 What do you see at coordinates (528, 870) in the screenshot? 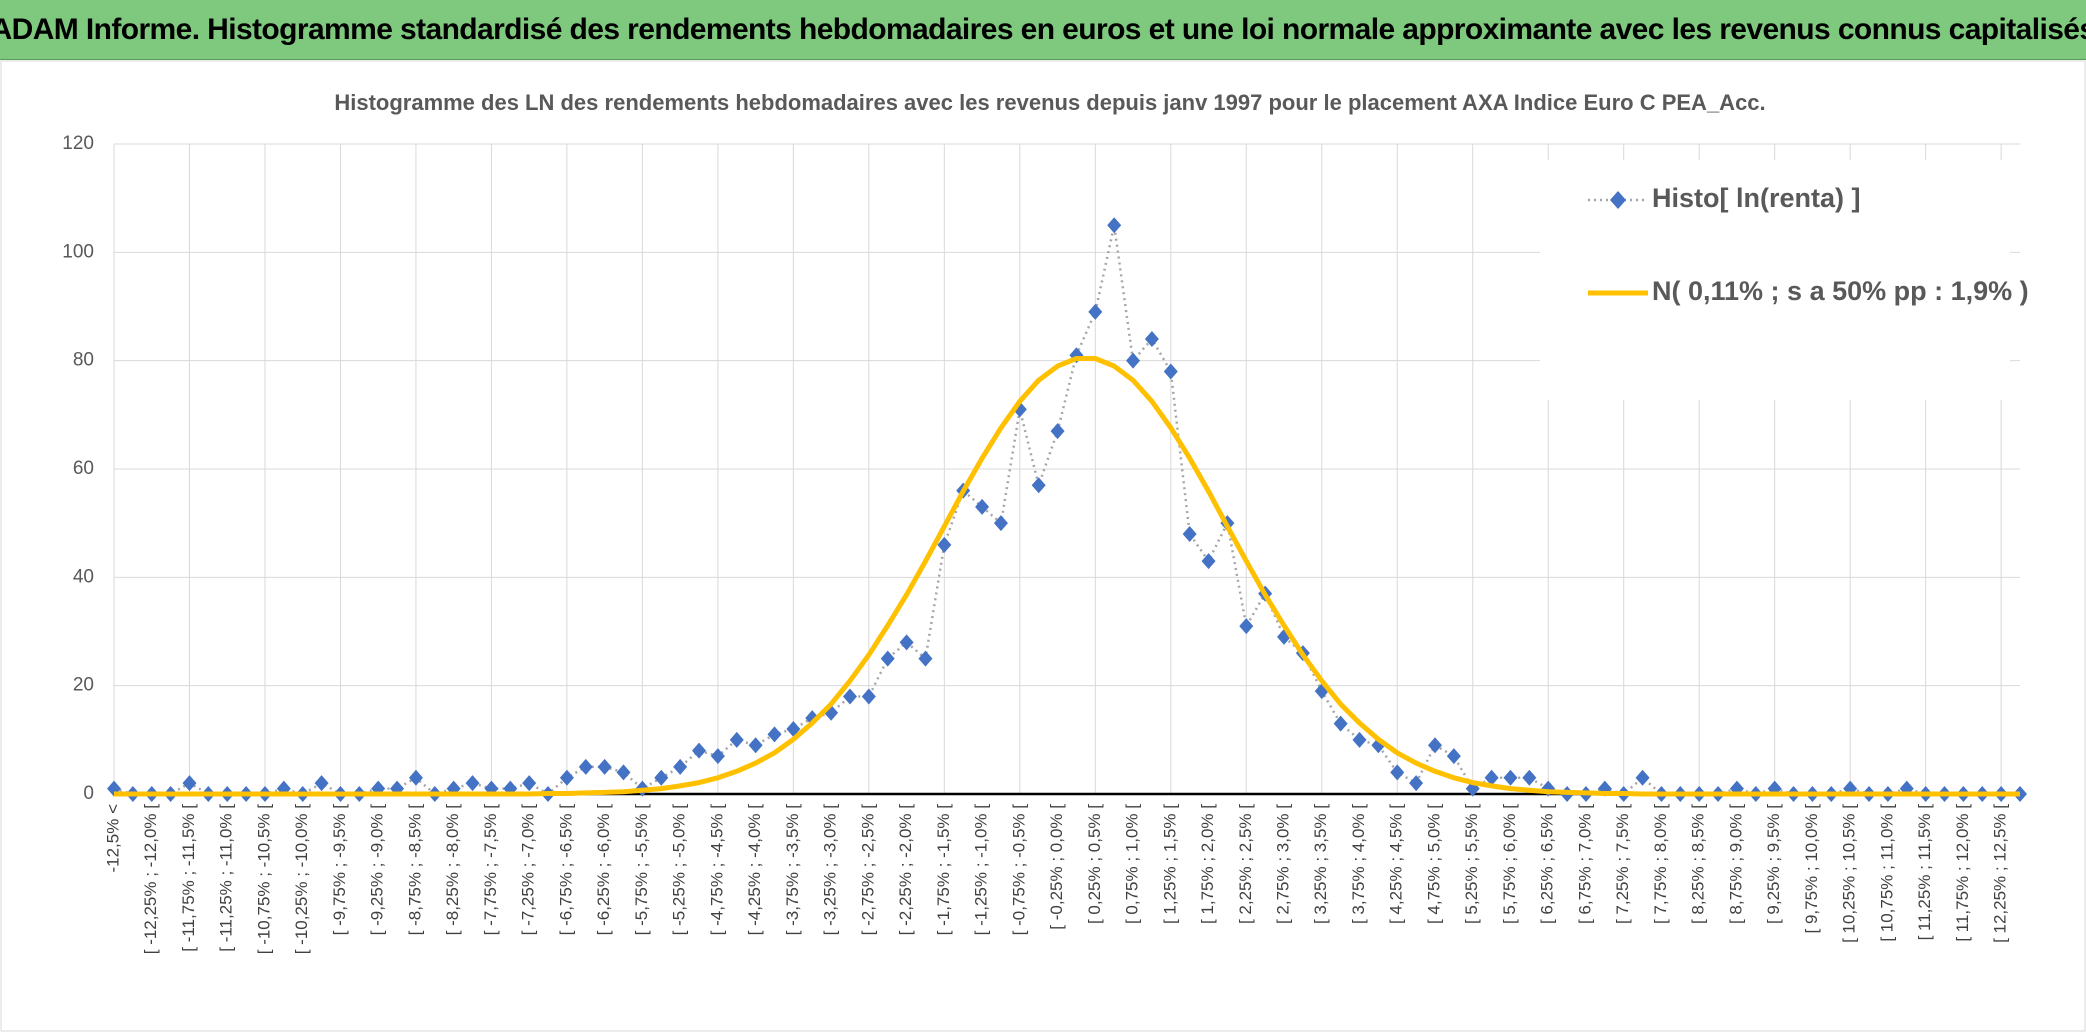
I see `x-tick-label: [ -7,25% ; -7,0% [` at bounding box center [528, 870].